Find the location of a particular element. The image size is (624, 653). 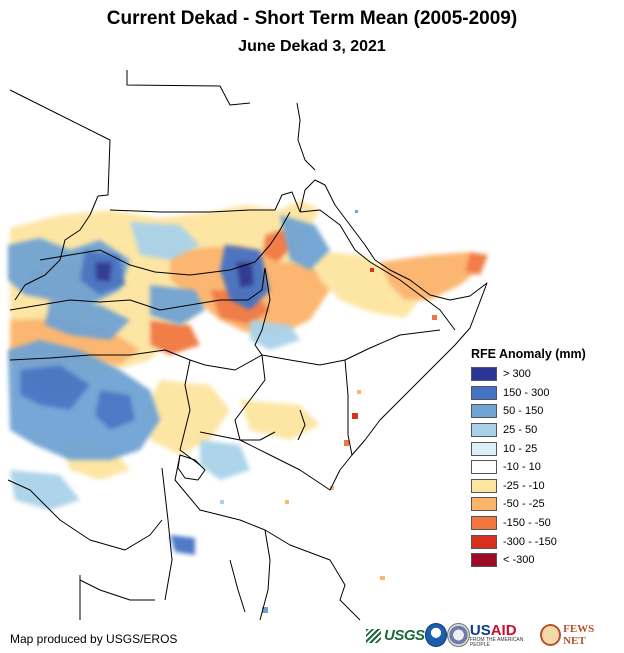

usgs-logo-text: USGS is located at coordinates (404, 635).